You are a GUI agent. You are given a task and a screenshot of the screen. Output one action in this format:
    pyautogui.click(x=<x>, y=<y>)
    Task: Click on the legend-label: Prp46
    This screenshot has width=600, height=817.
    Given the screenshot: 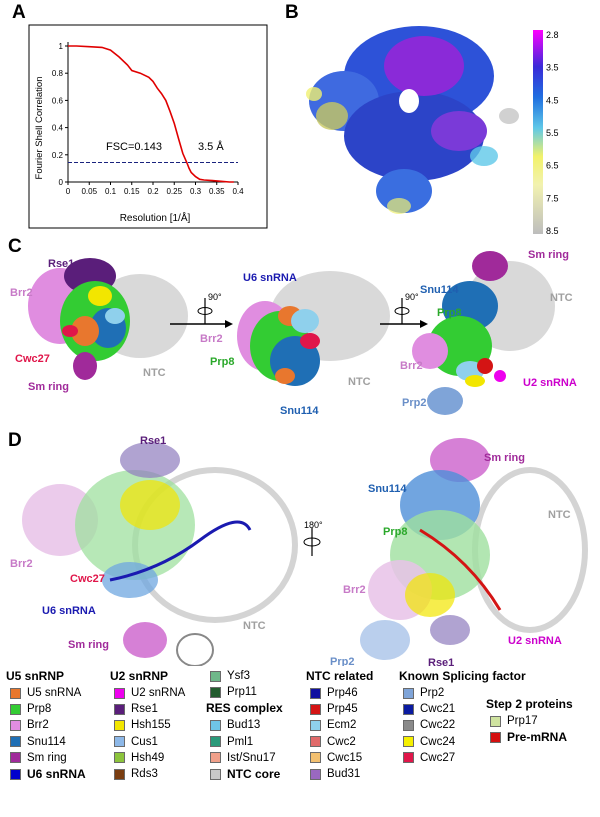 What is the action you would take?
    pyautogui.click(x=342, y=693)
    